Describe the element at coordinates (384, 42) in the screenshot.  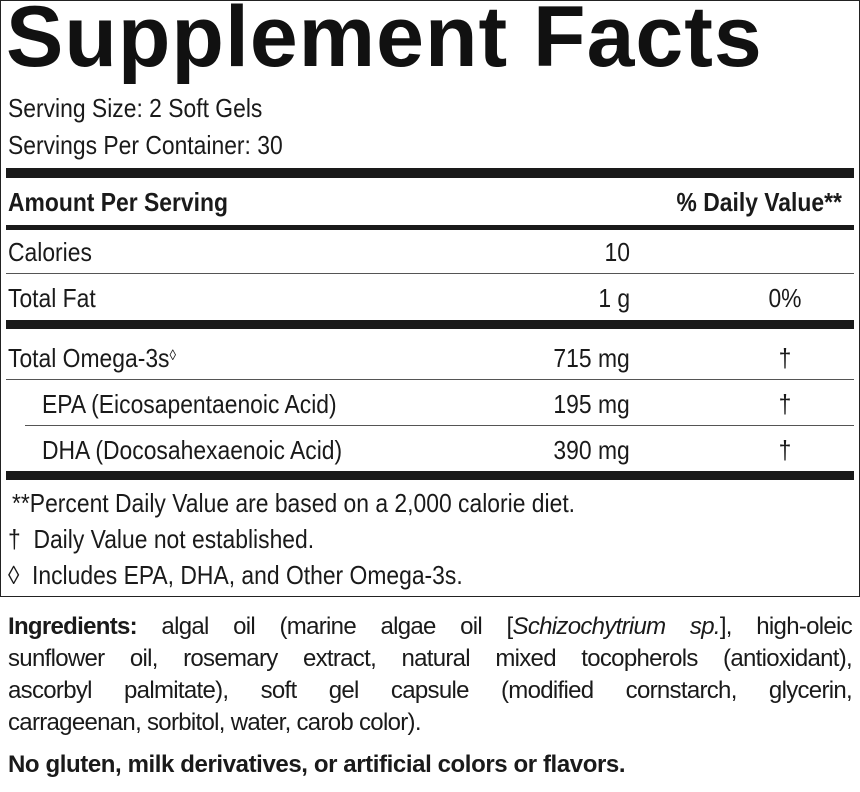
I see `panel-title: Supplement Facts` at that location.